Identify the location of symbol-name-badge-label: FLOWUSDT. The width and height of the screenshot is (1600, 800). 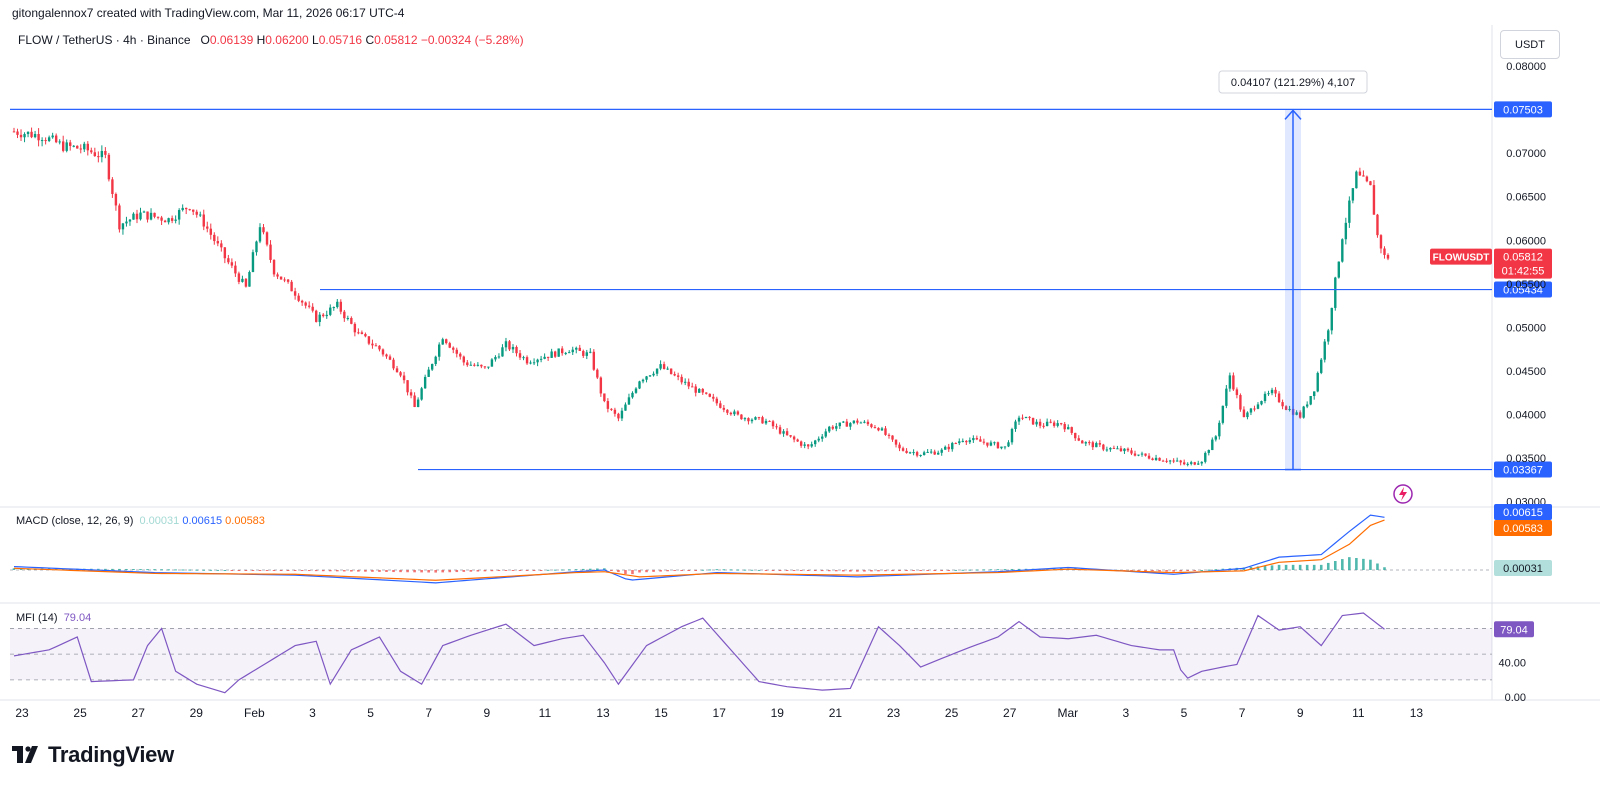
(1461, 258).